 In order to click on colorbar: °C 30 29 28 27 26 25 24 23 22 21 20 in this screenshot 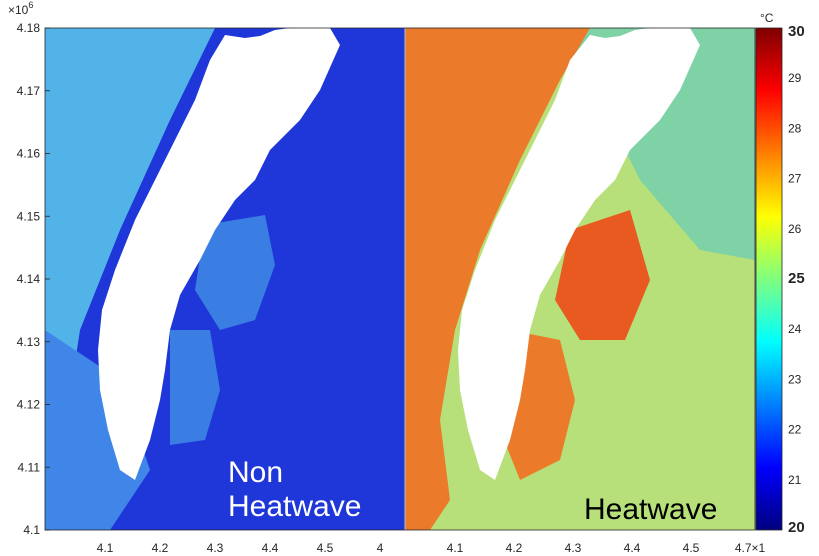, I will do `click(780, 273)`.